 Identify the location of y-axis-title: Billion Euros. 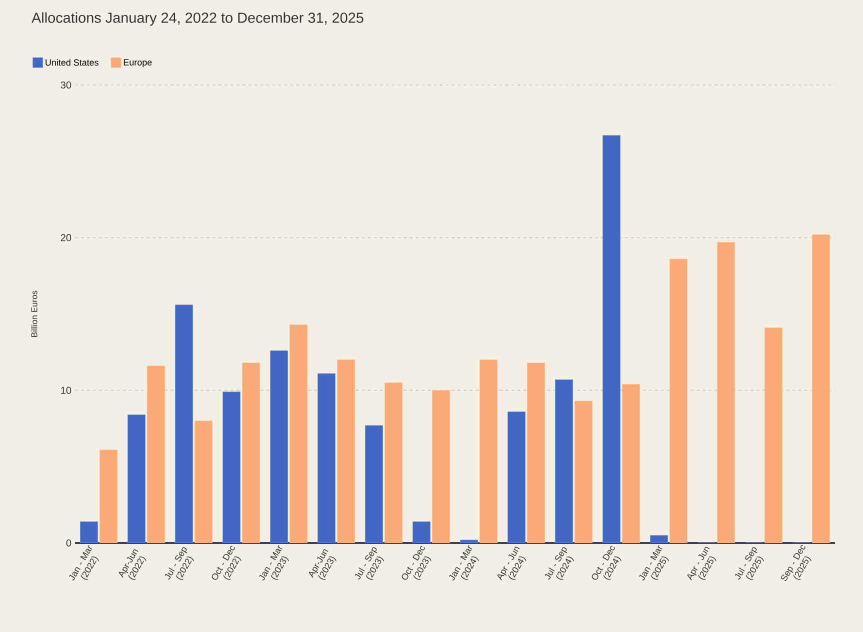
(34, 313).